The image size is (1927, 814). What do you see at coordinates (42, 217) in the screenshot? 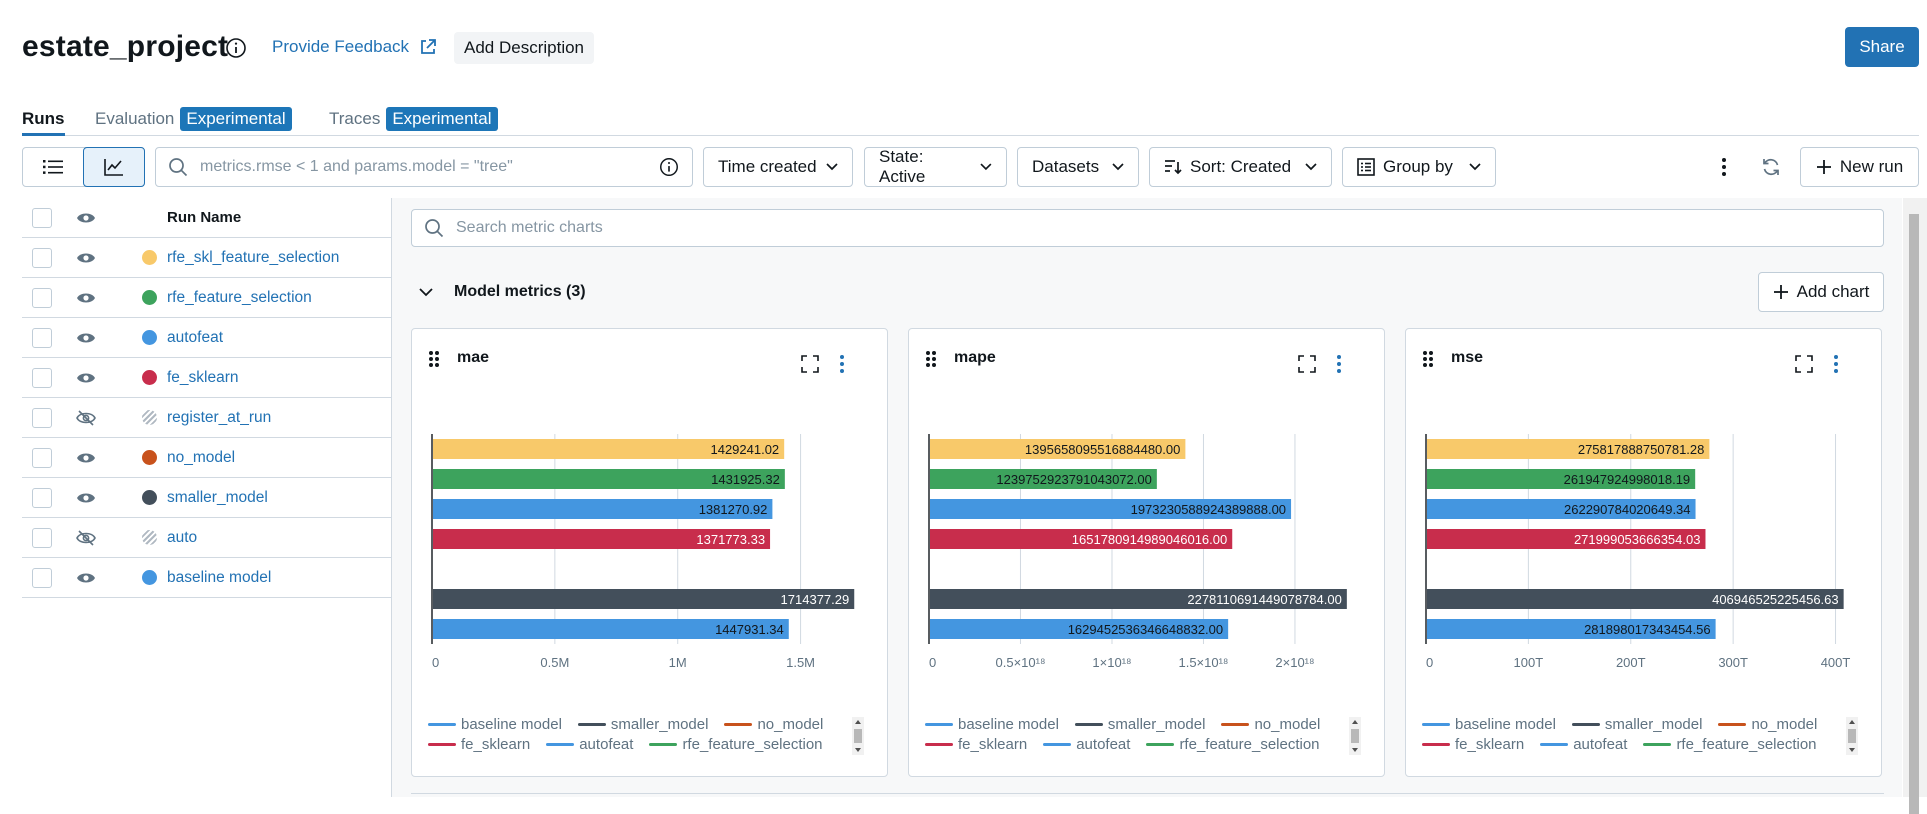
I see `select-all-checkbox` at bounding box center [42, 217].